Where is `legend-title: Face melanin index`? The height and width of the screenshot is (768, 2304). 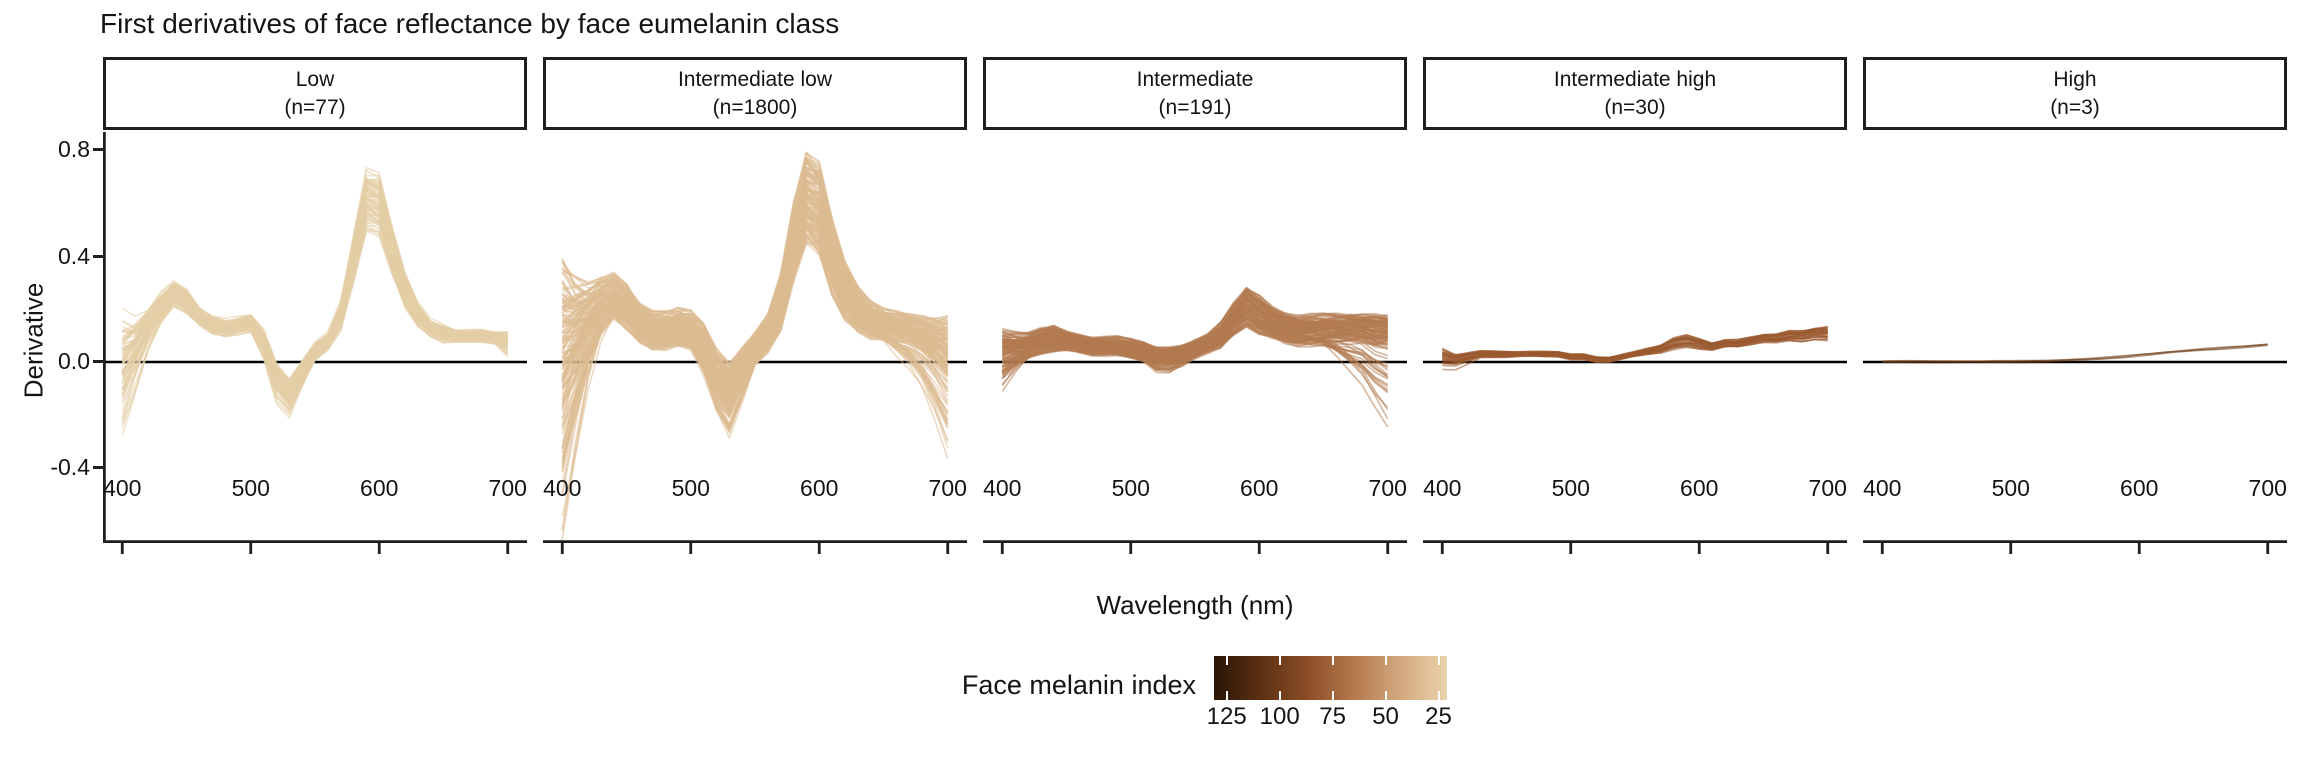 legend-title: Face melanin index is located at coordinates (1078, 685).